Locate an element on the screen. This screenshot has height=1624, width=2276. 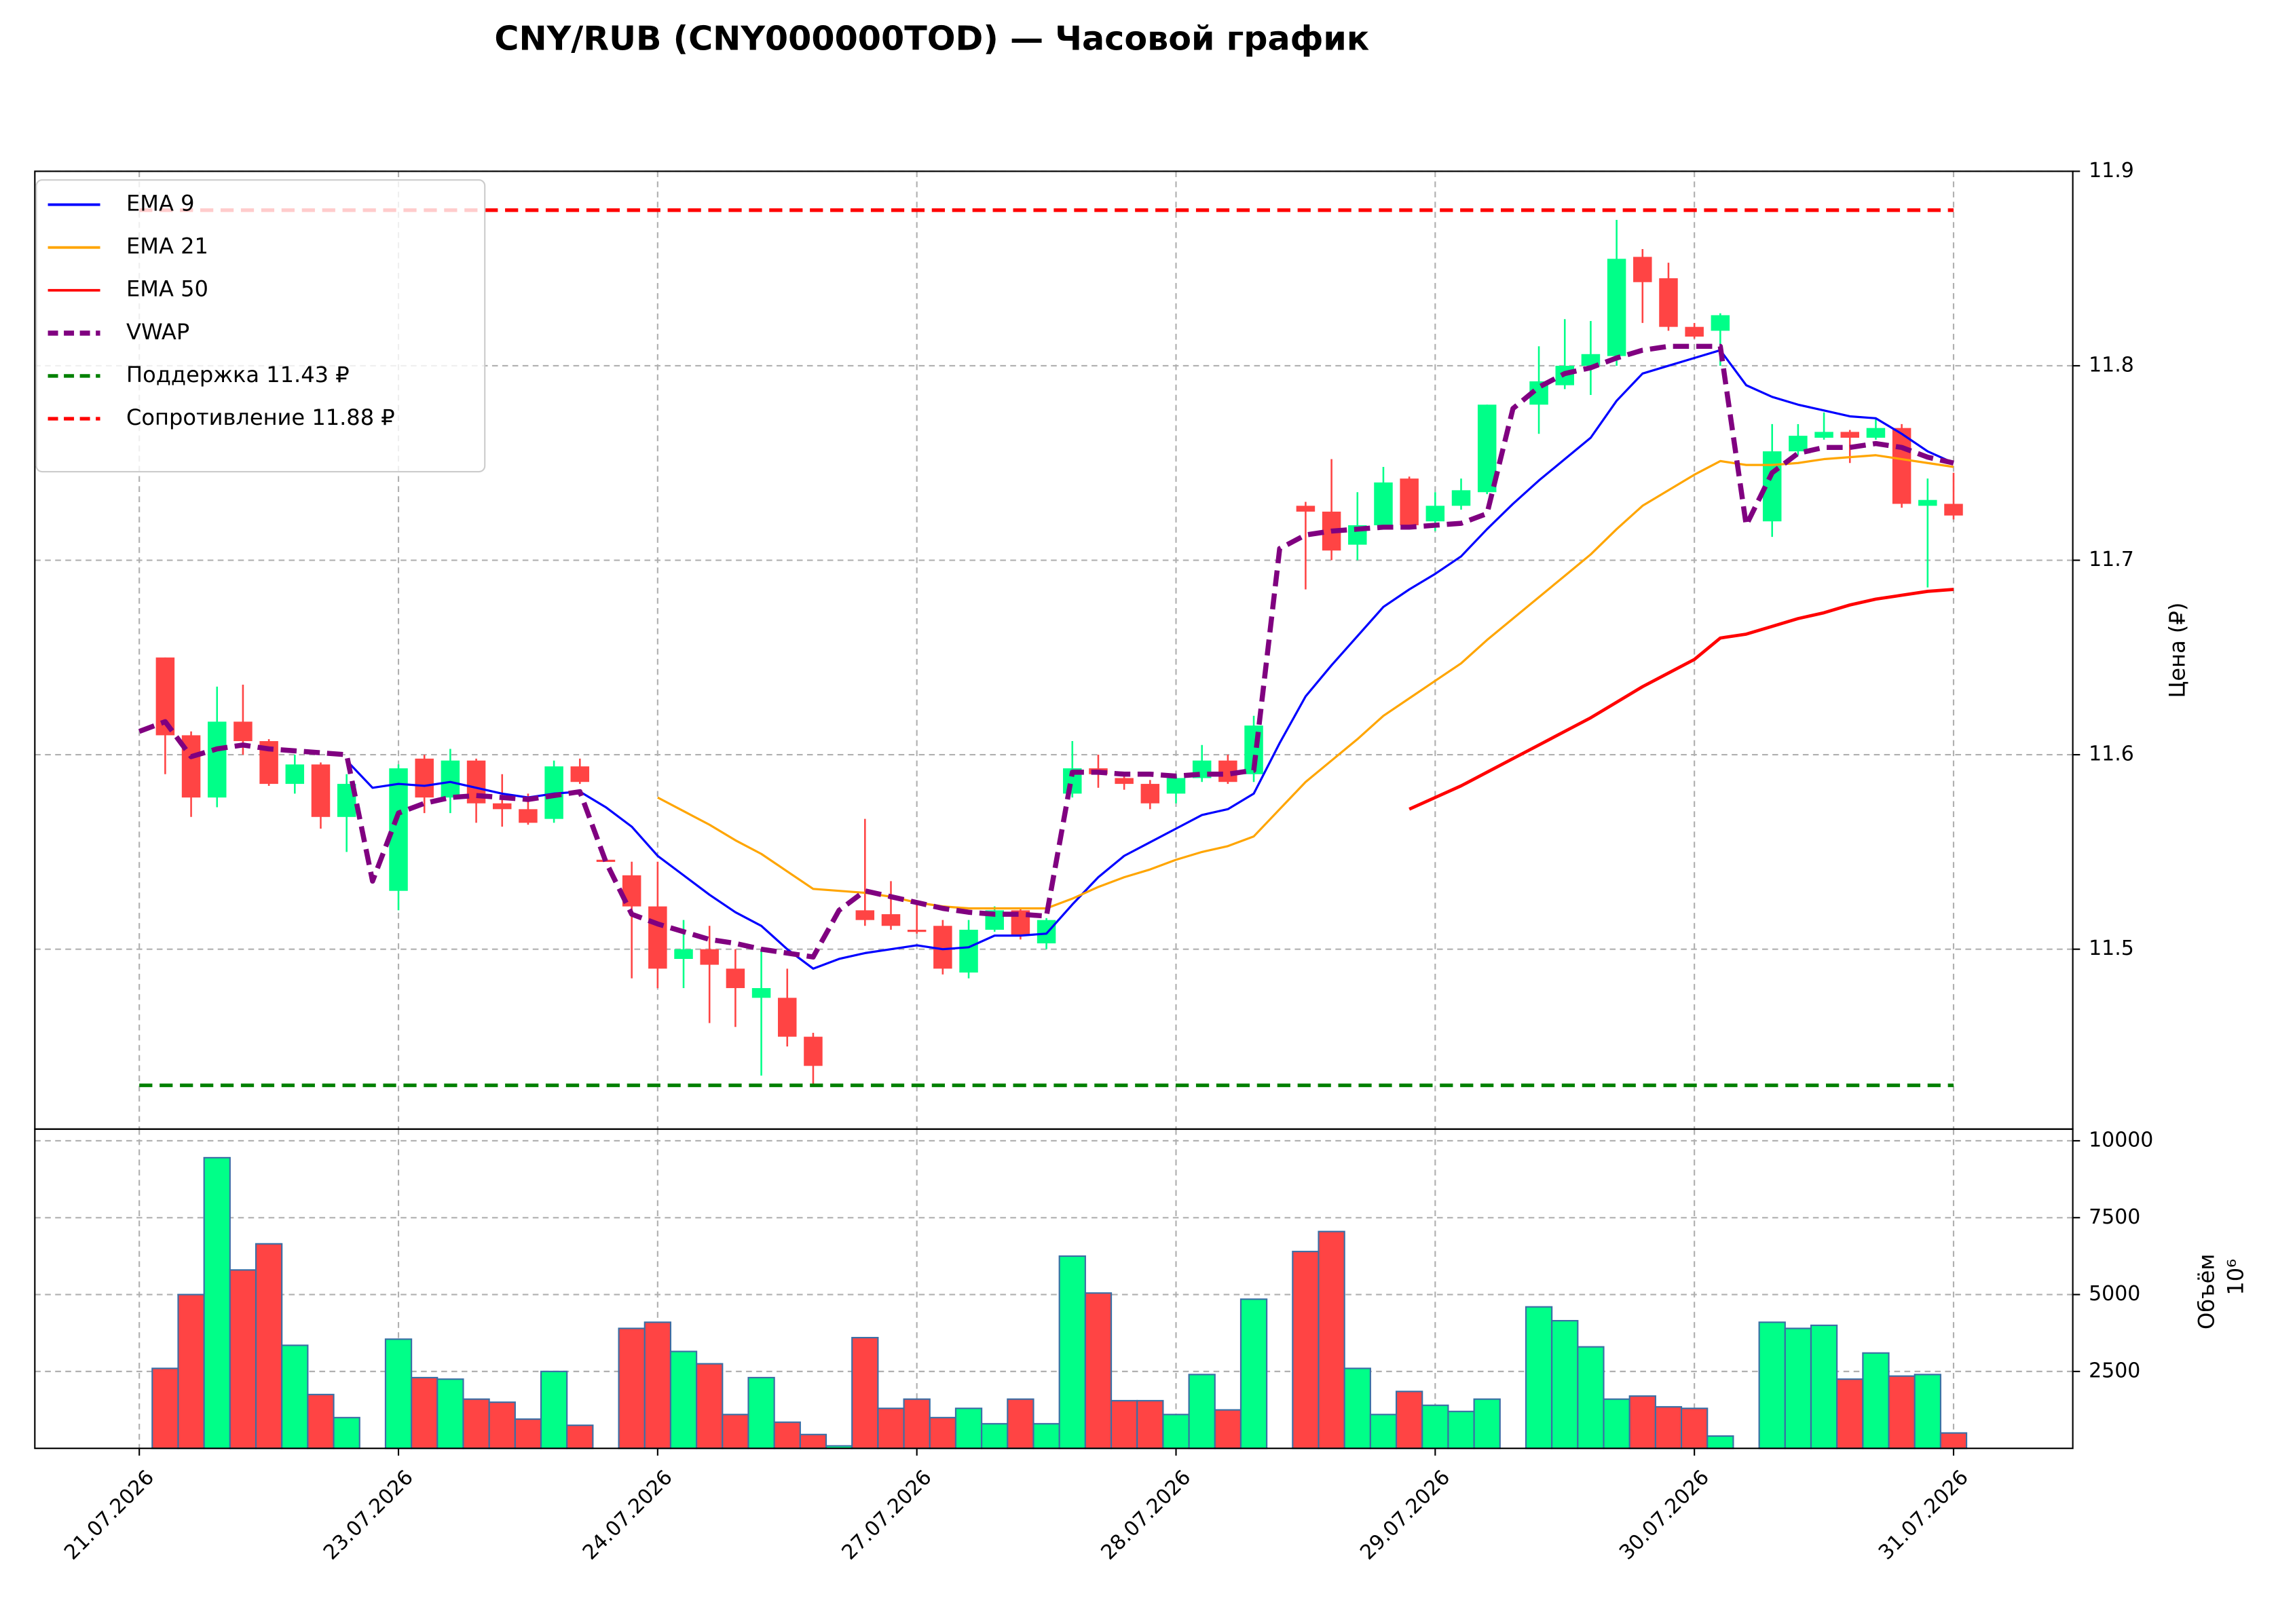
volume-y-tick-label: 7500 is located at coordinates (2114, 1217).